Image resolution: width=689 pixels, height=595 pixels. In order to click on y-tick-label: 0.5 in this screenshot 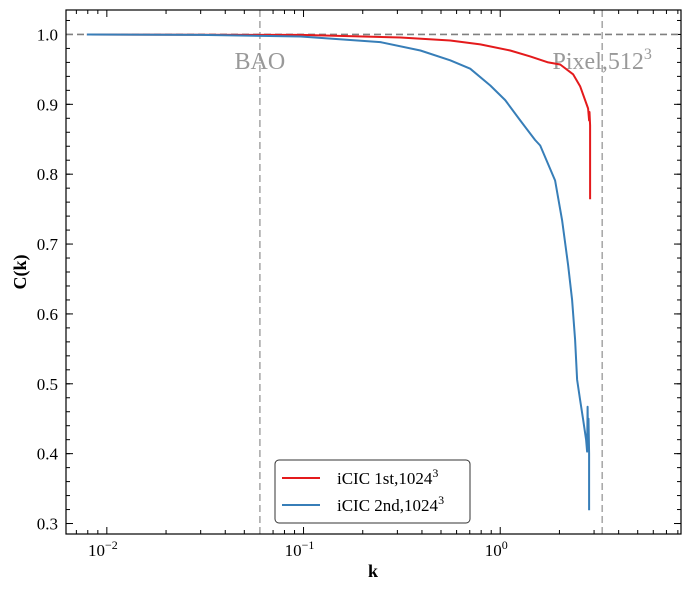, I will do `click(47, 384)`.